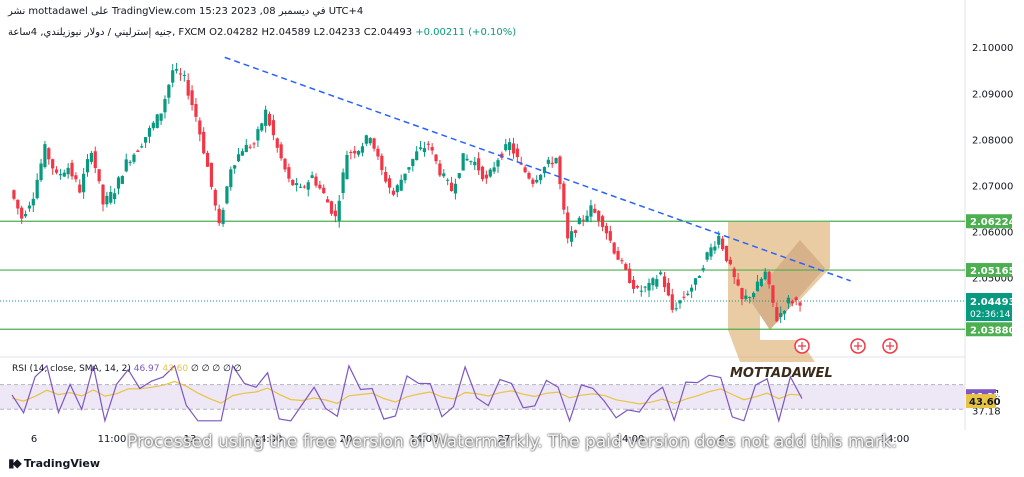 Image resolution: width=1024 pixels, height=477 pixels. What do you see at coordinates (992, 140) in the screenshot?
I see `price-tick-label: 2.08000` at bounding box center [992, 140].